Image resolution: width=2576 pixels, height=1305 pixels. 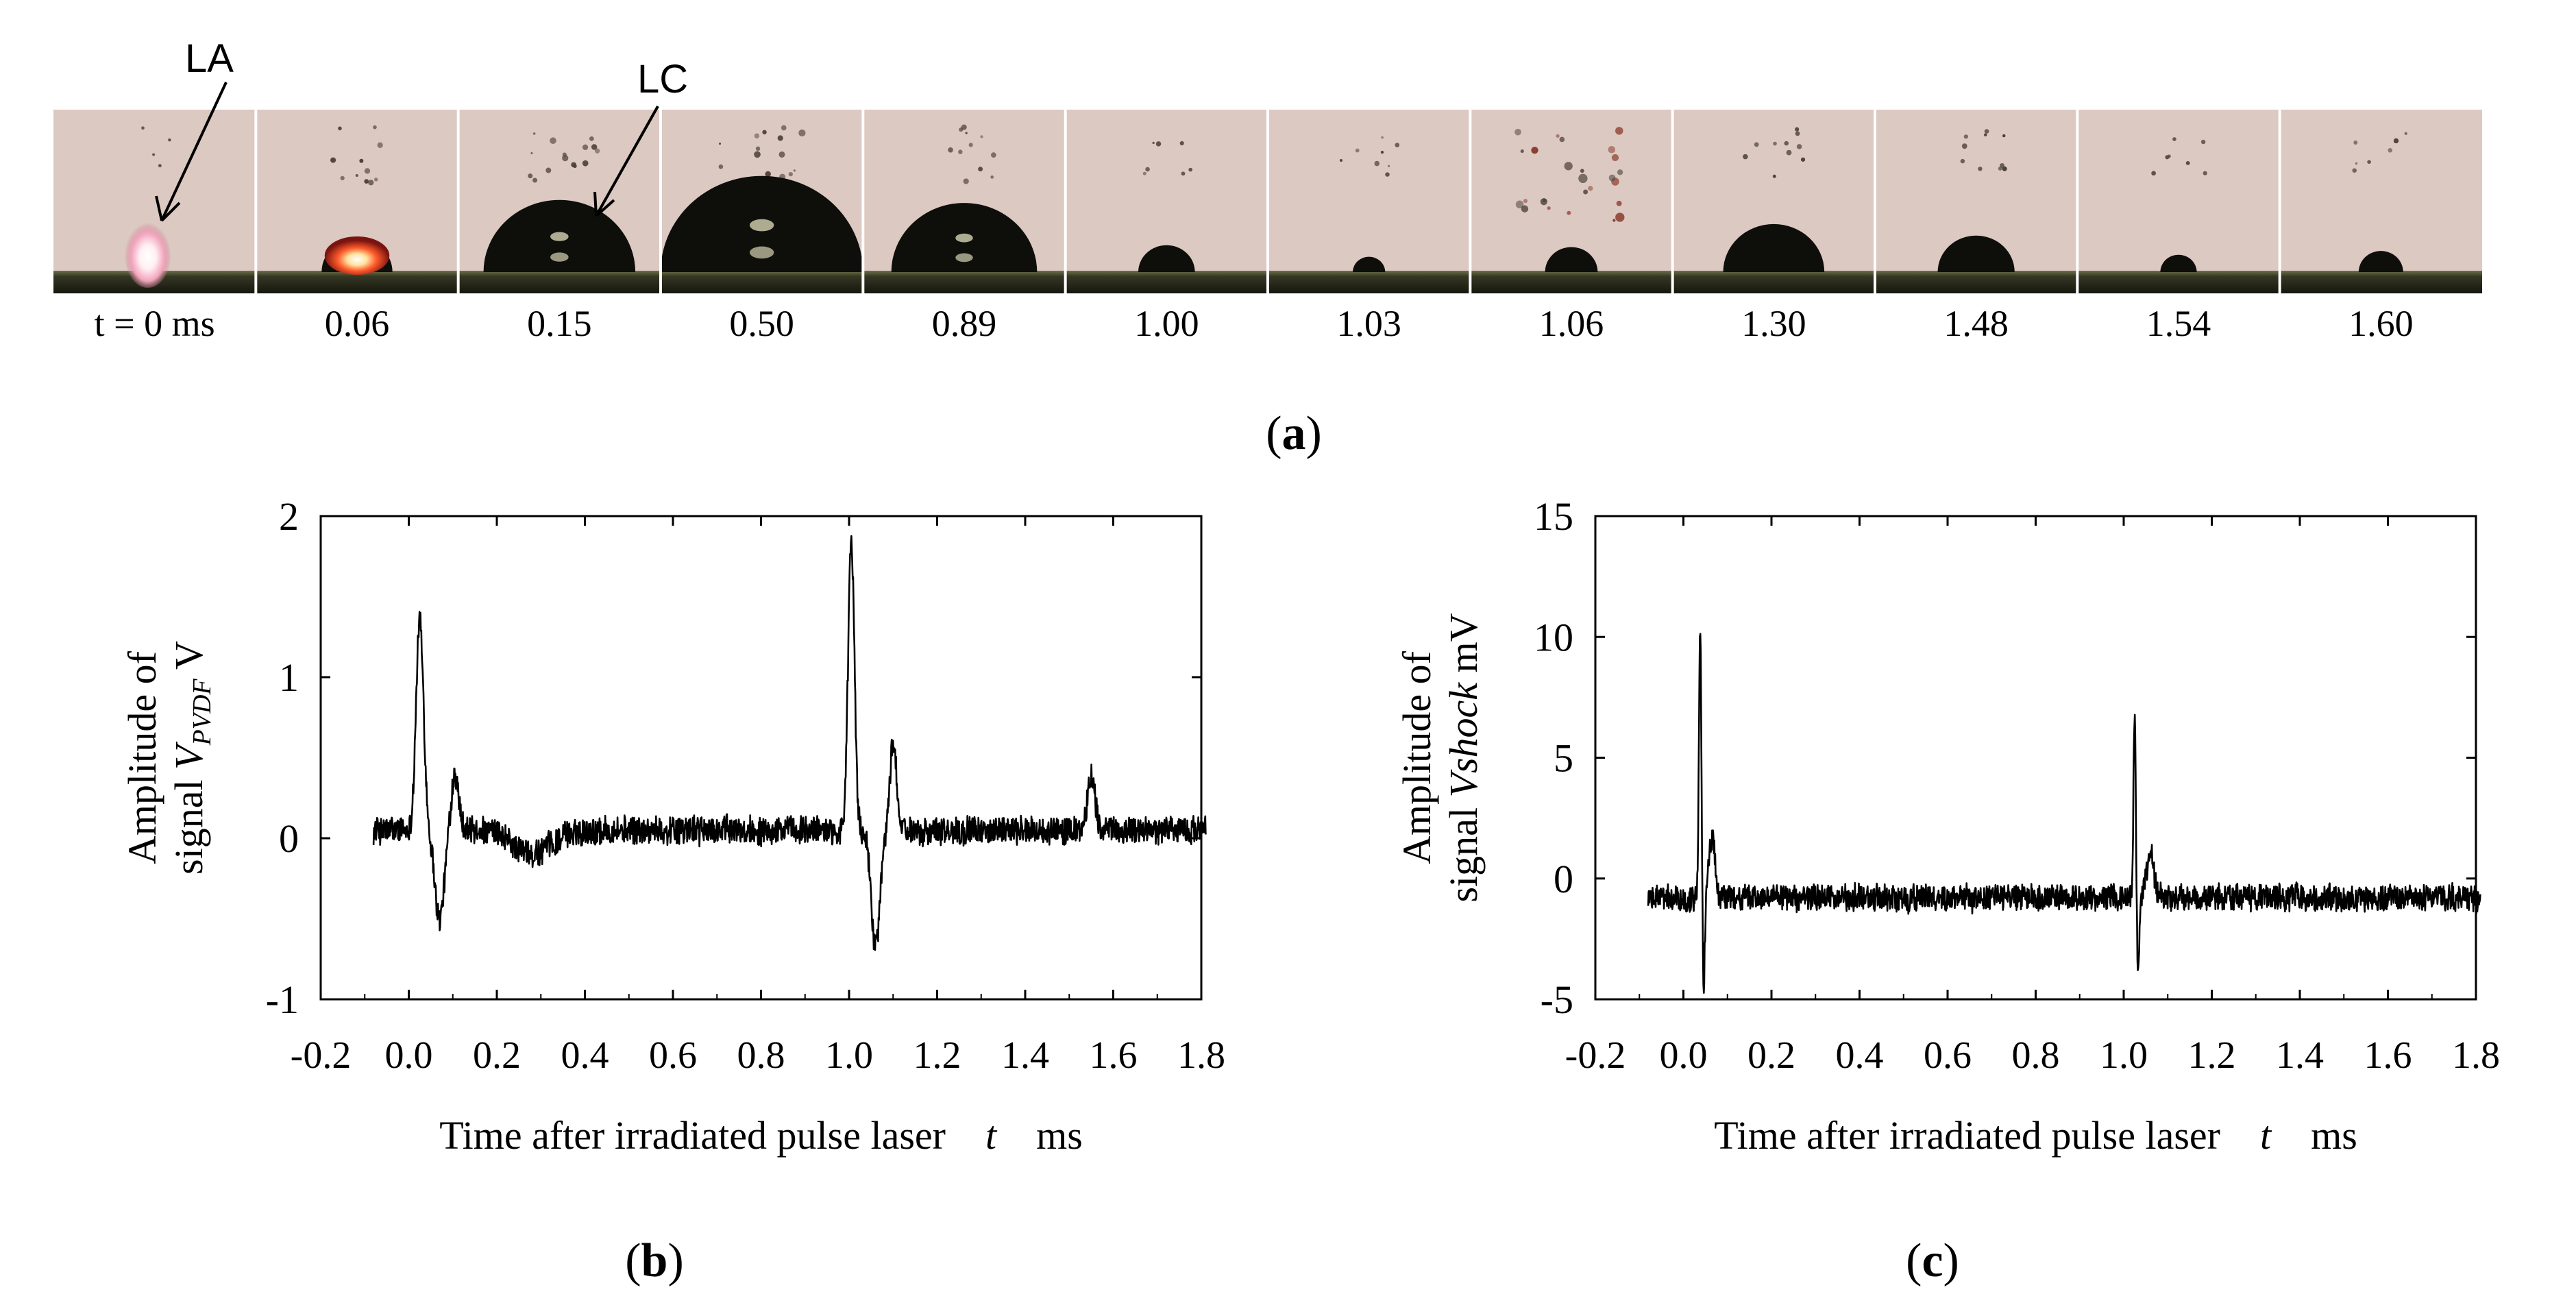 What do you see at coordinates (409, 1055) in the screenshot?
I see `x-tick-label: 0.0` at bounding box center [409, 1055].